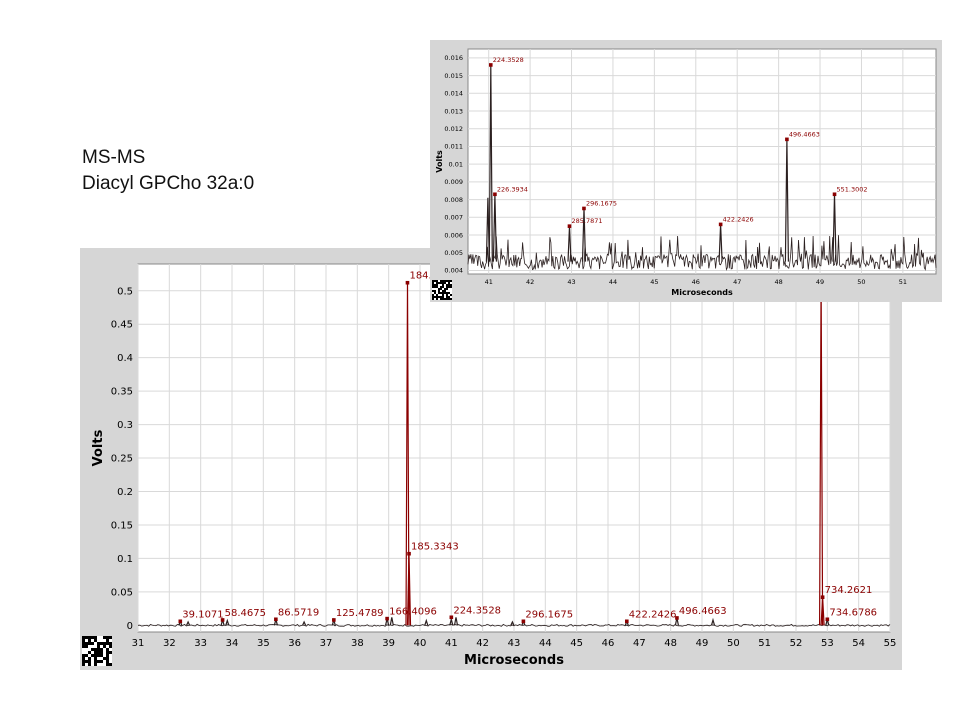 The height and width of the screenshot is (720, 960). I want to click on data-label: 185.3343, so click(435, 547).